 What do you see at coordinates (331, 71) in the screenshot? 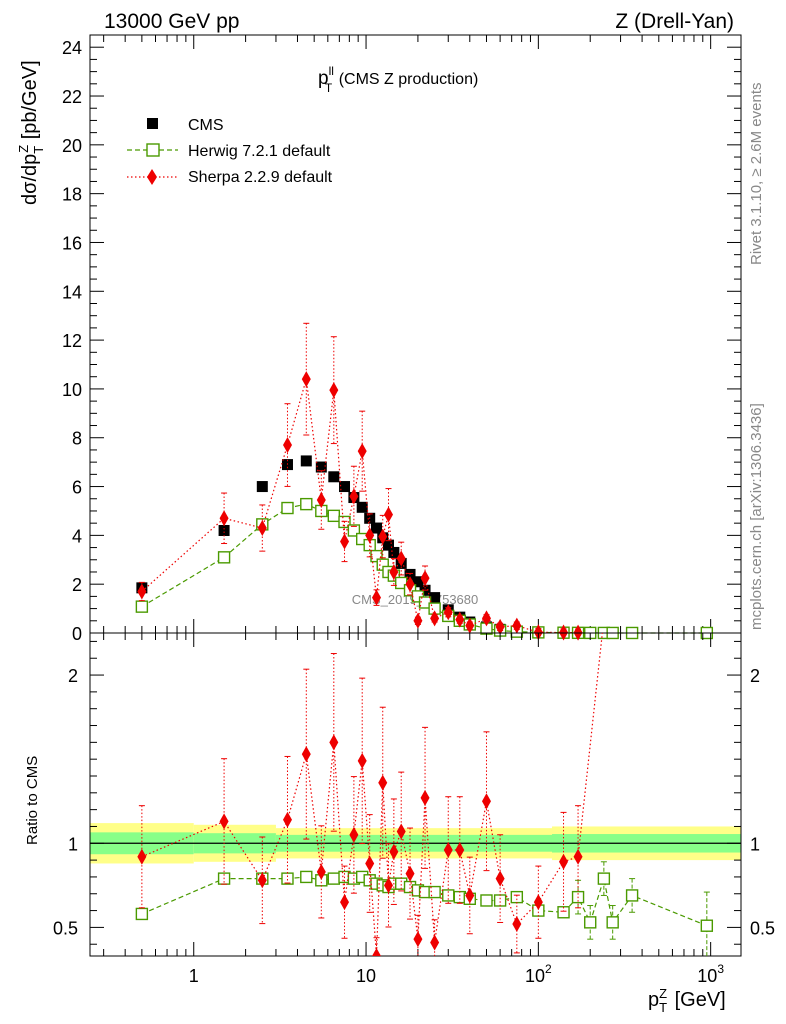
I see `plot-title-sup: ll` at bounding box center [331, 71].